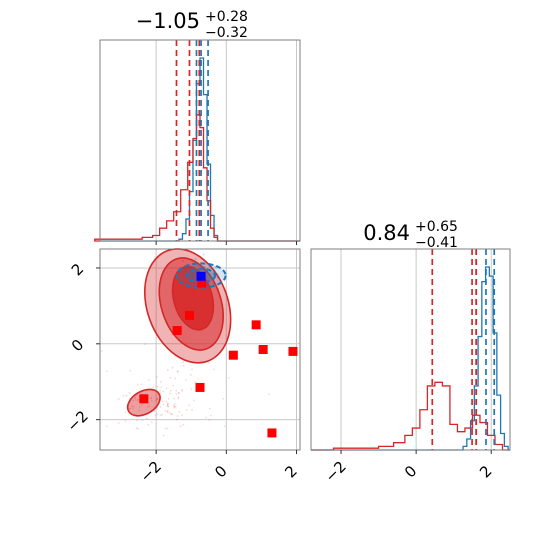 The image size is (550, 550). What do you see at coordinates (335, 471) in the screenshot?
I see `bottom-right-x-tick-label: −2` at bounding box center [335, 471].